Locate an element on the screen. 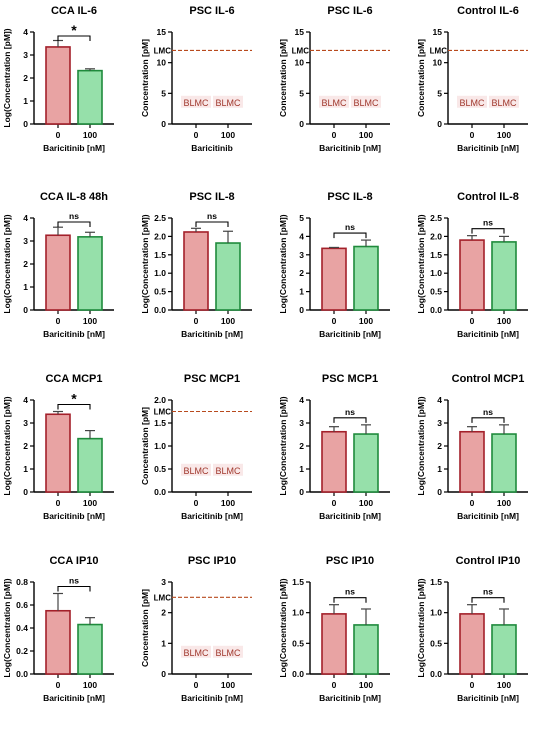 The width and height of the screenshot is (550, 756). y-tick-label: 15 is located at coordinates (300, 32).